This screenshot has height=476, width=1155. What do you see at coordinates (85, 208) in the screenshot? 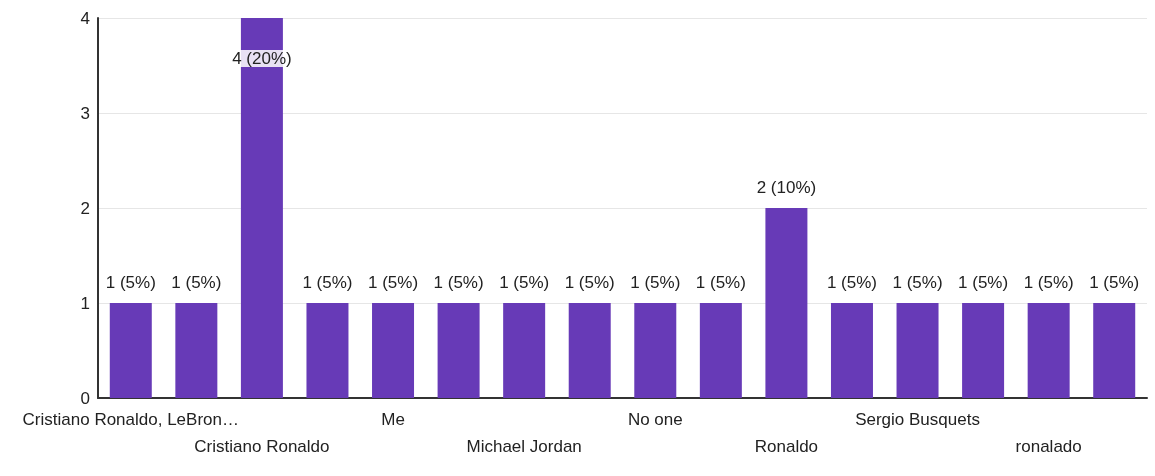
I see `y-tick-label: 2` at bounding box center [85, 208].